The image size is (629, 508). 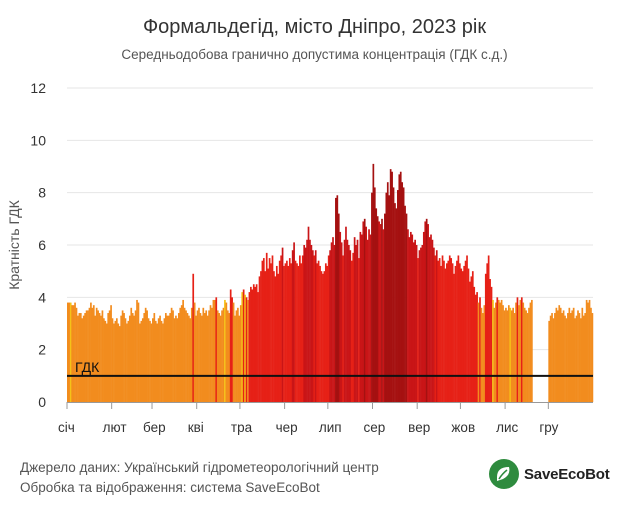 What do you see at coordinates (42, 245) in the screenshot?
I see `y-tick-label: 6` at bounding box center [42, 245].